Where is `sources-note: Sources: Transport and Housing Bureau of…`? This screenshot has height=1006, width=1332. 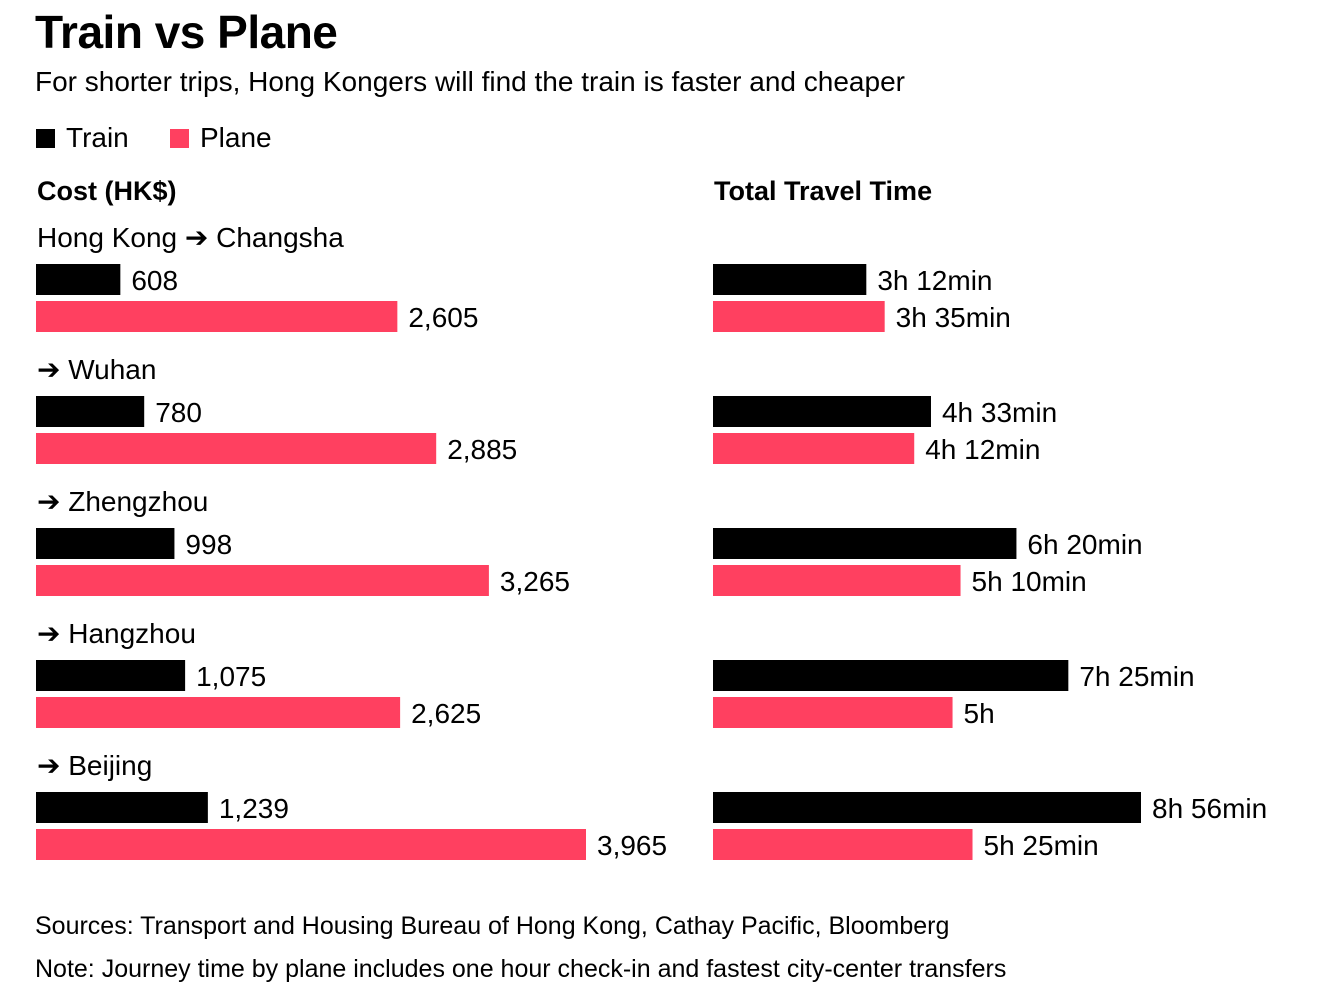
sources-note: Sources: Transport and Housing Bureau of… is located at coordinates (492, 926).